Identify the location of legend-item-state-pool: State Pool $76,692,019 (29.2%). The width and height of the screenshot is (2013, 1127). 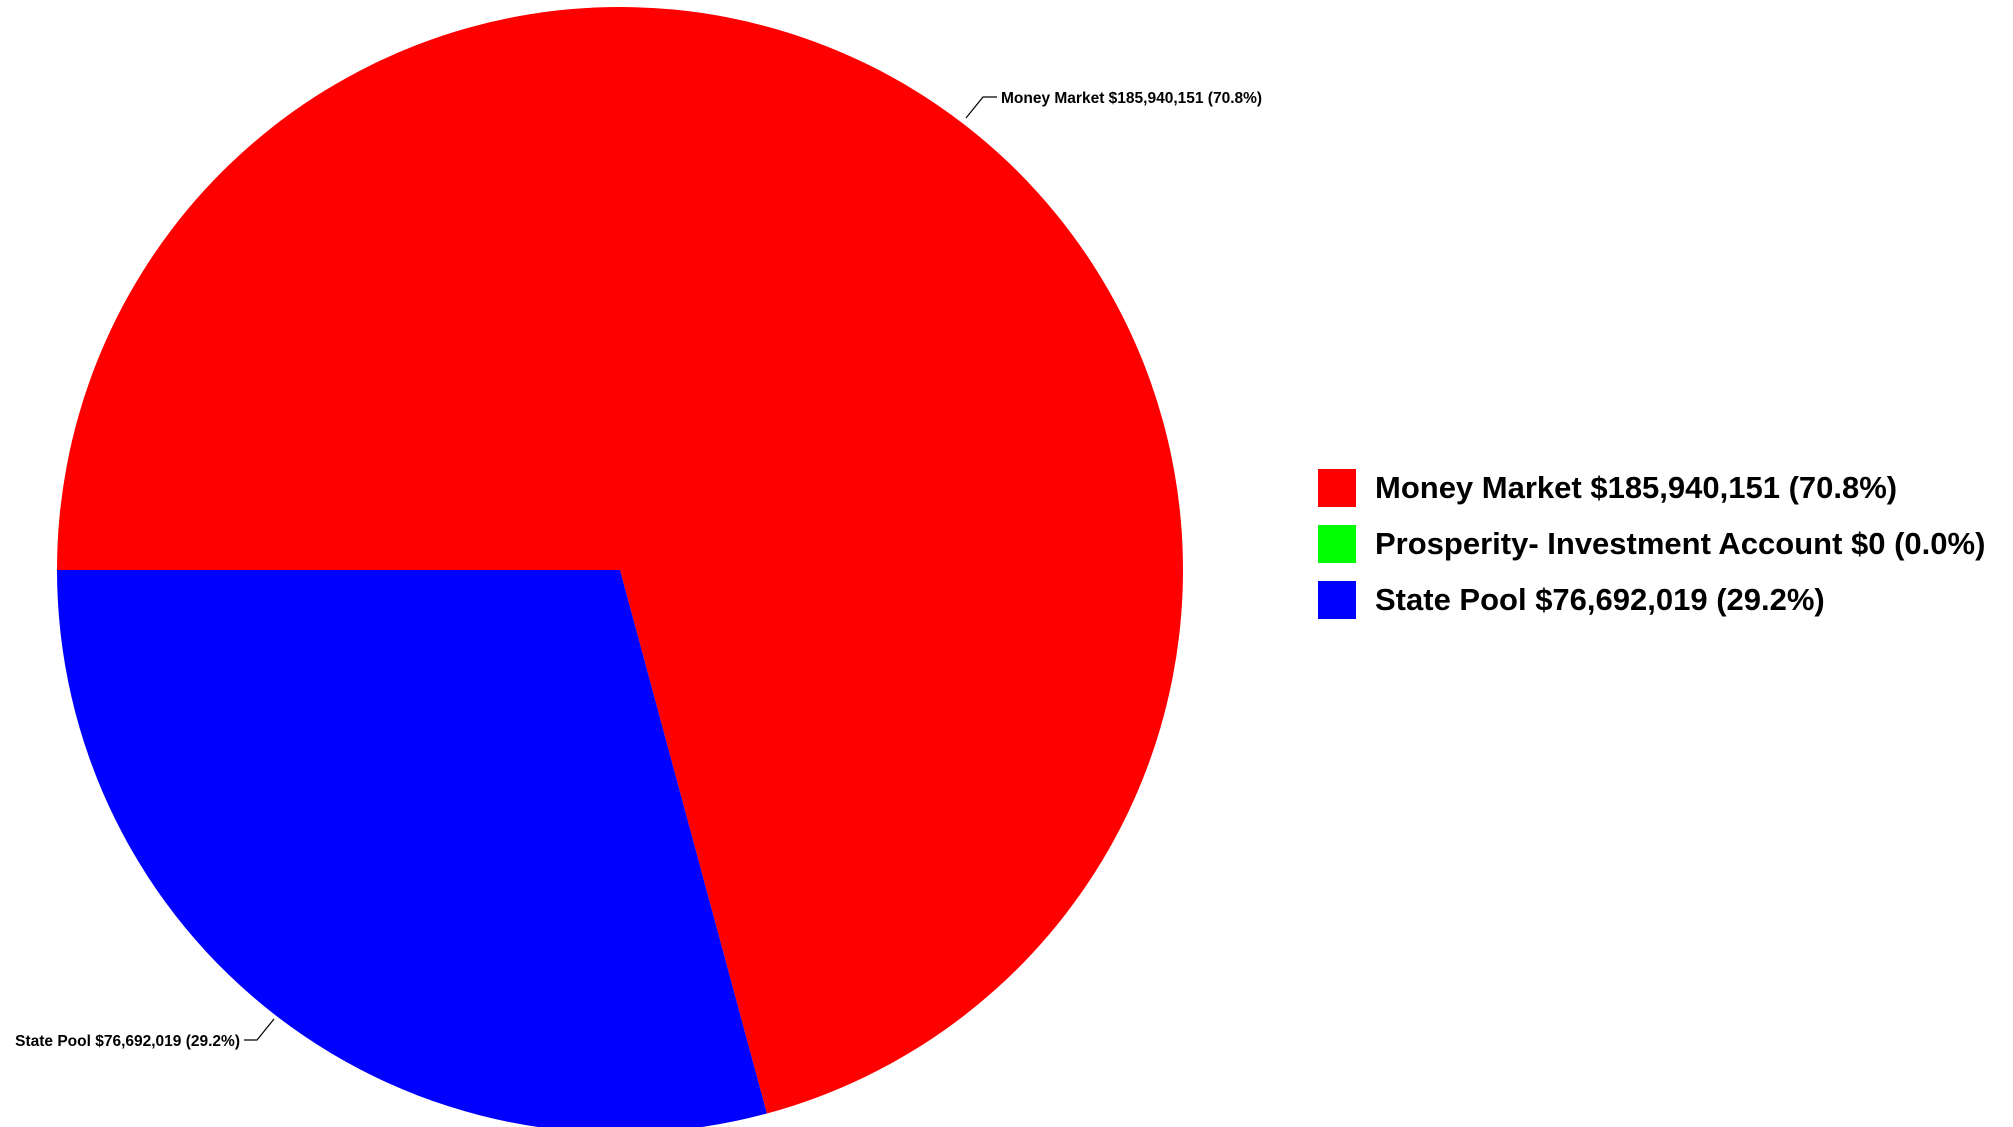
(1651, 600).